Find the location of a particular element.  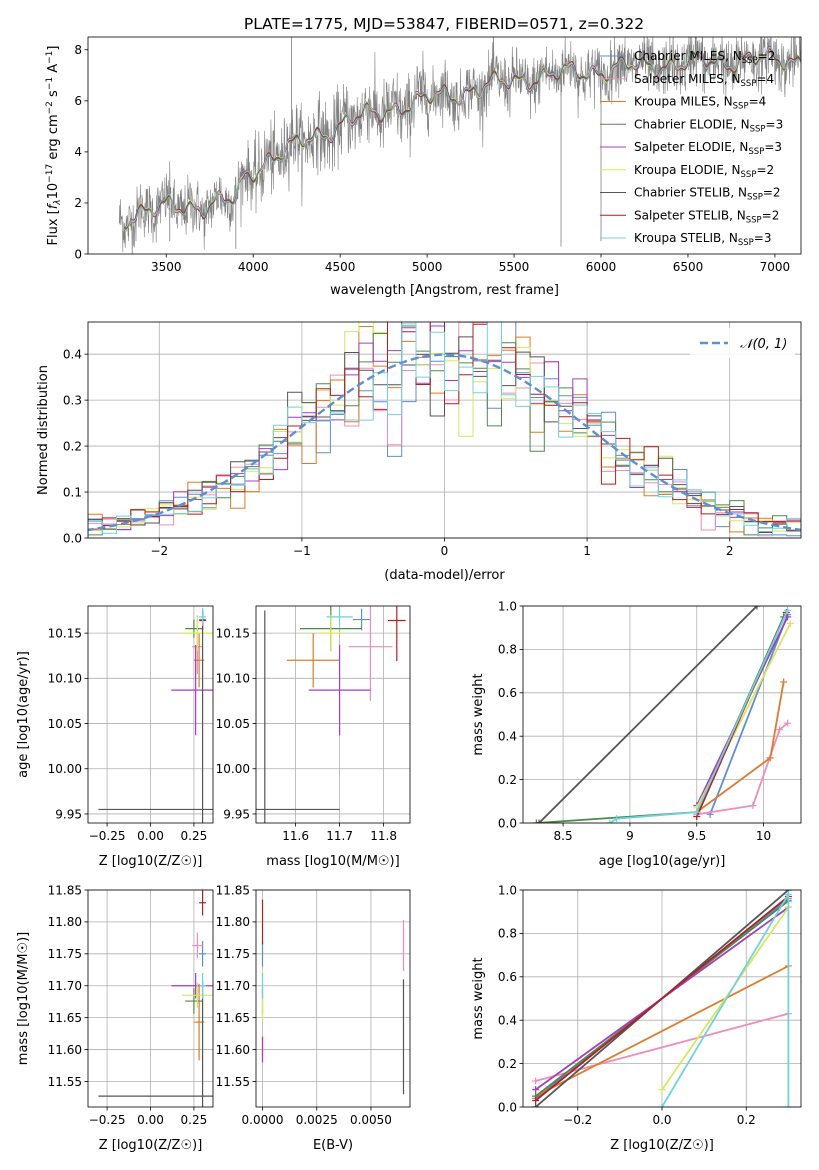

weight-line-salpeter_stelib is located at coordinates (662, 998).